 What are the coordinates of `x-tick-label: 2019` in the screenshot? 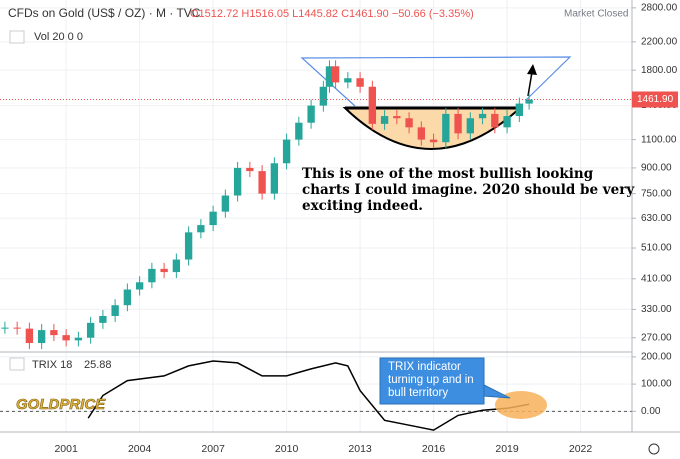 It's located at (507, 449).